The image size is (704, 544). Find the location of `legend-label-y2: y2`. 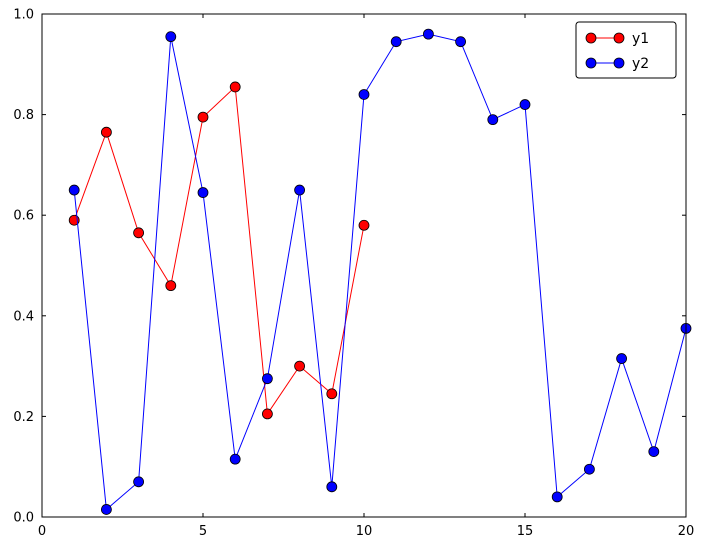

legend-label-y2: y2 is located at coordinates (640, 64).